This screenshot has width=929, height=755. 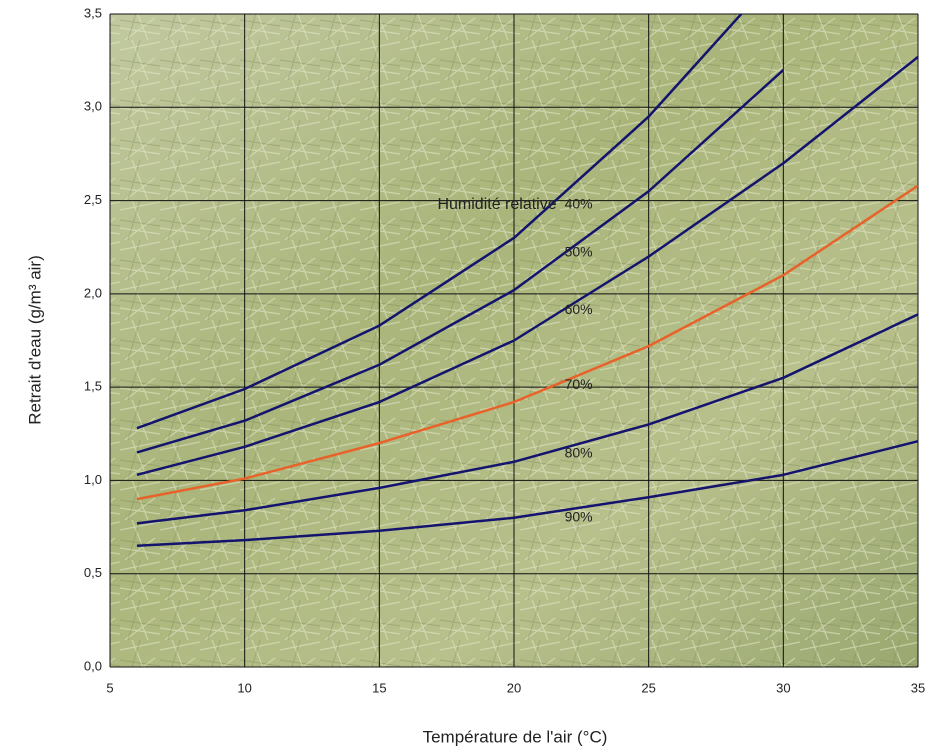 What do you see at coordinates (579, 384) in the screenshot?
I see `series-label: 70%` at bounding box center [579, 384].